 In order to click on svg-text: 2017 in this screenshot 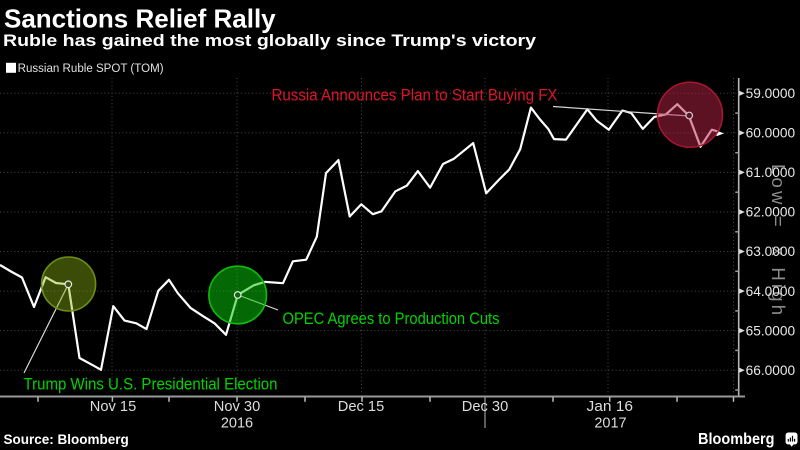, I will do `click(610, 424)`.